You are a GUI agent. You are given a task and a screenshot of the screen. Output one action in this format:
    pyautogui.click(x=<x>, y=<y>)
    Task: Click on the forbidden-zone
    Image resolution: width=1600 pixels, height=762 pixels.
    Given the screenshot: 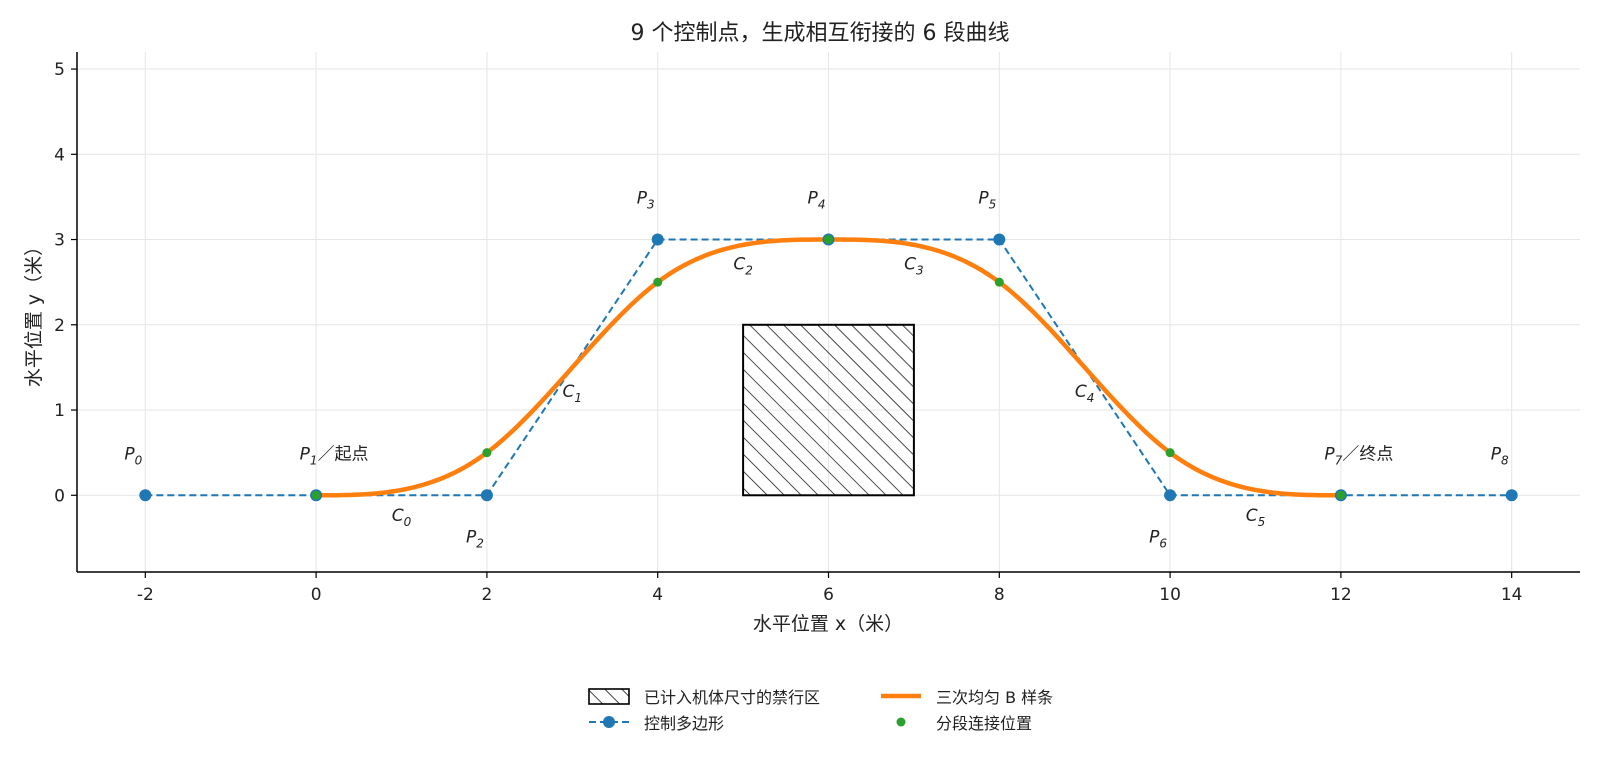 What is the action you would take?
    pyautogui.click(x=828, y=410)
    